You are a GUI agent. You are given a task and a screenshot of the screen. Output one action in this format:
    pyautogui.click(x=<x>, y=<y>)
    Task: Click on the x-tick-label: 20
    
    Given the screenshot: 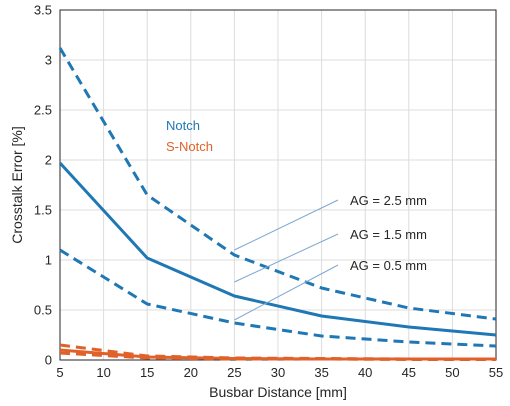 What is the action you would take?
    pyautogui.click(x=191, y=372)
    